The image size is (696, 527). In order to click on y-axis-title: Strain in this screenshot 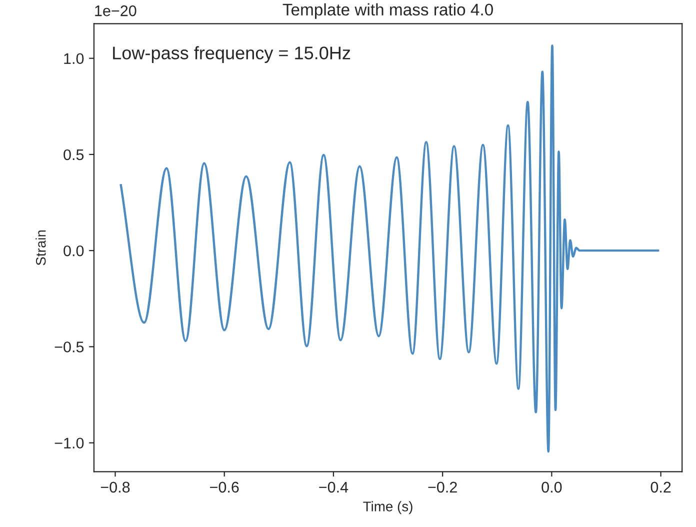, I will do `click(41, 248)`.